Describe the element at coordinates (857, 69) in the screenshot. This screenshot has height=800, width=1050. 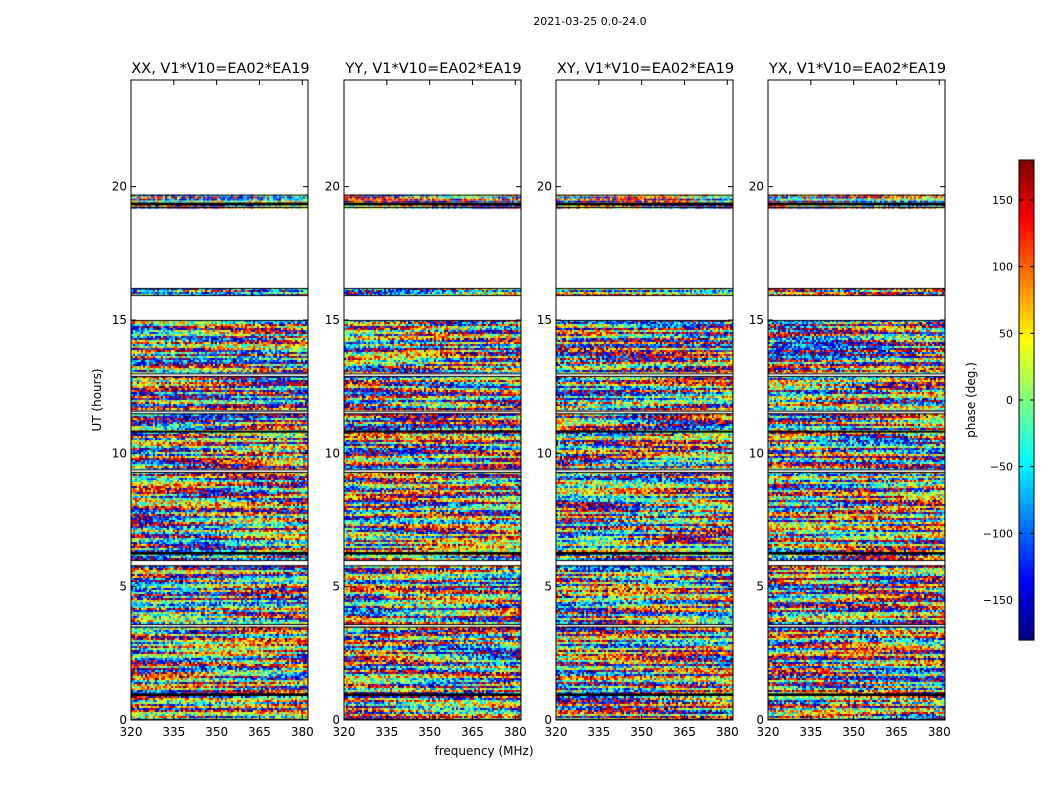
I see `panel-title: YX, V1*V10=EA02*EA19` at that location.